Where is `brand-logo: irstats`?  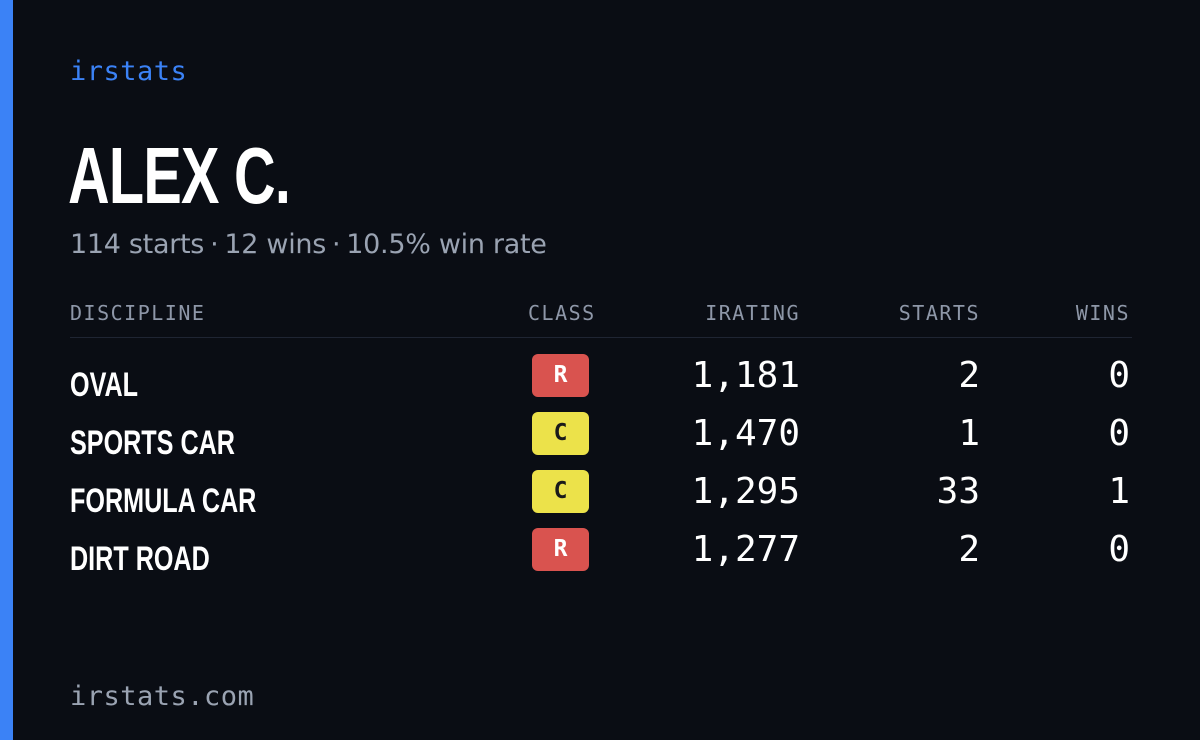 brand-logo: irstats is located at coordinates (129, 71).